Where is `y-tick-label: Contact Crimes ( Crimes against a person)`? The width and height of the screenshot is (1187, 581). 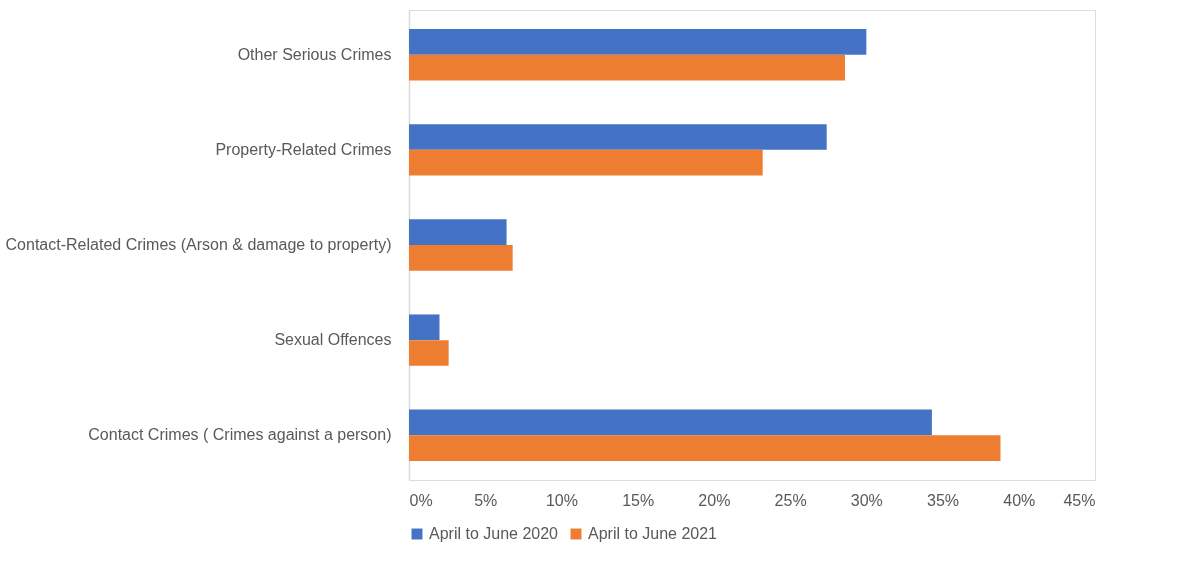
y-tick-label: Contact Crimes ( Crimes against a person) is located at coordinates (240, 435).